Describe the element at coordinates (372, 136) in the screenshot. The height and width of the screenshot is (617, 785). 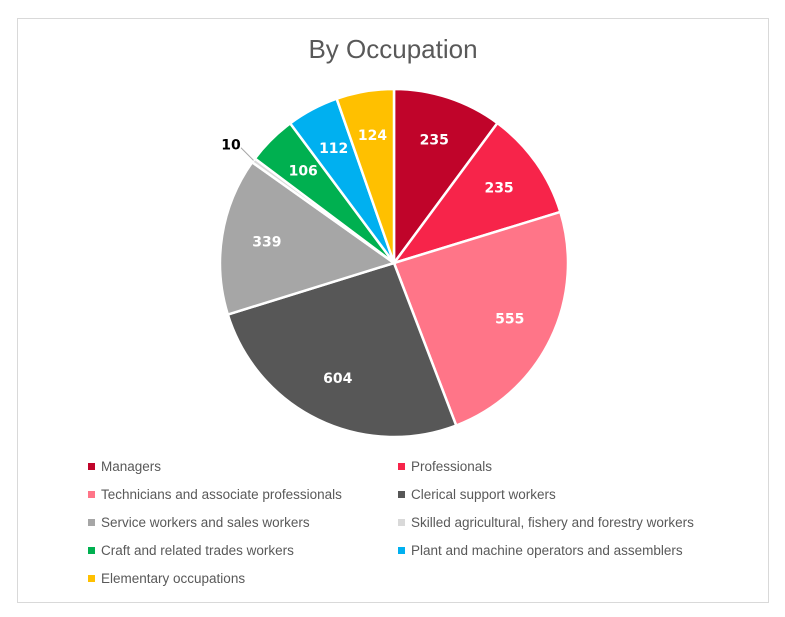
I see `data-label-elementary-occupations: 124` at that location.